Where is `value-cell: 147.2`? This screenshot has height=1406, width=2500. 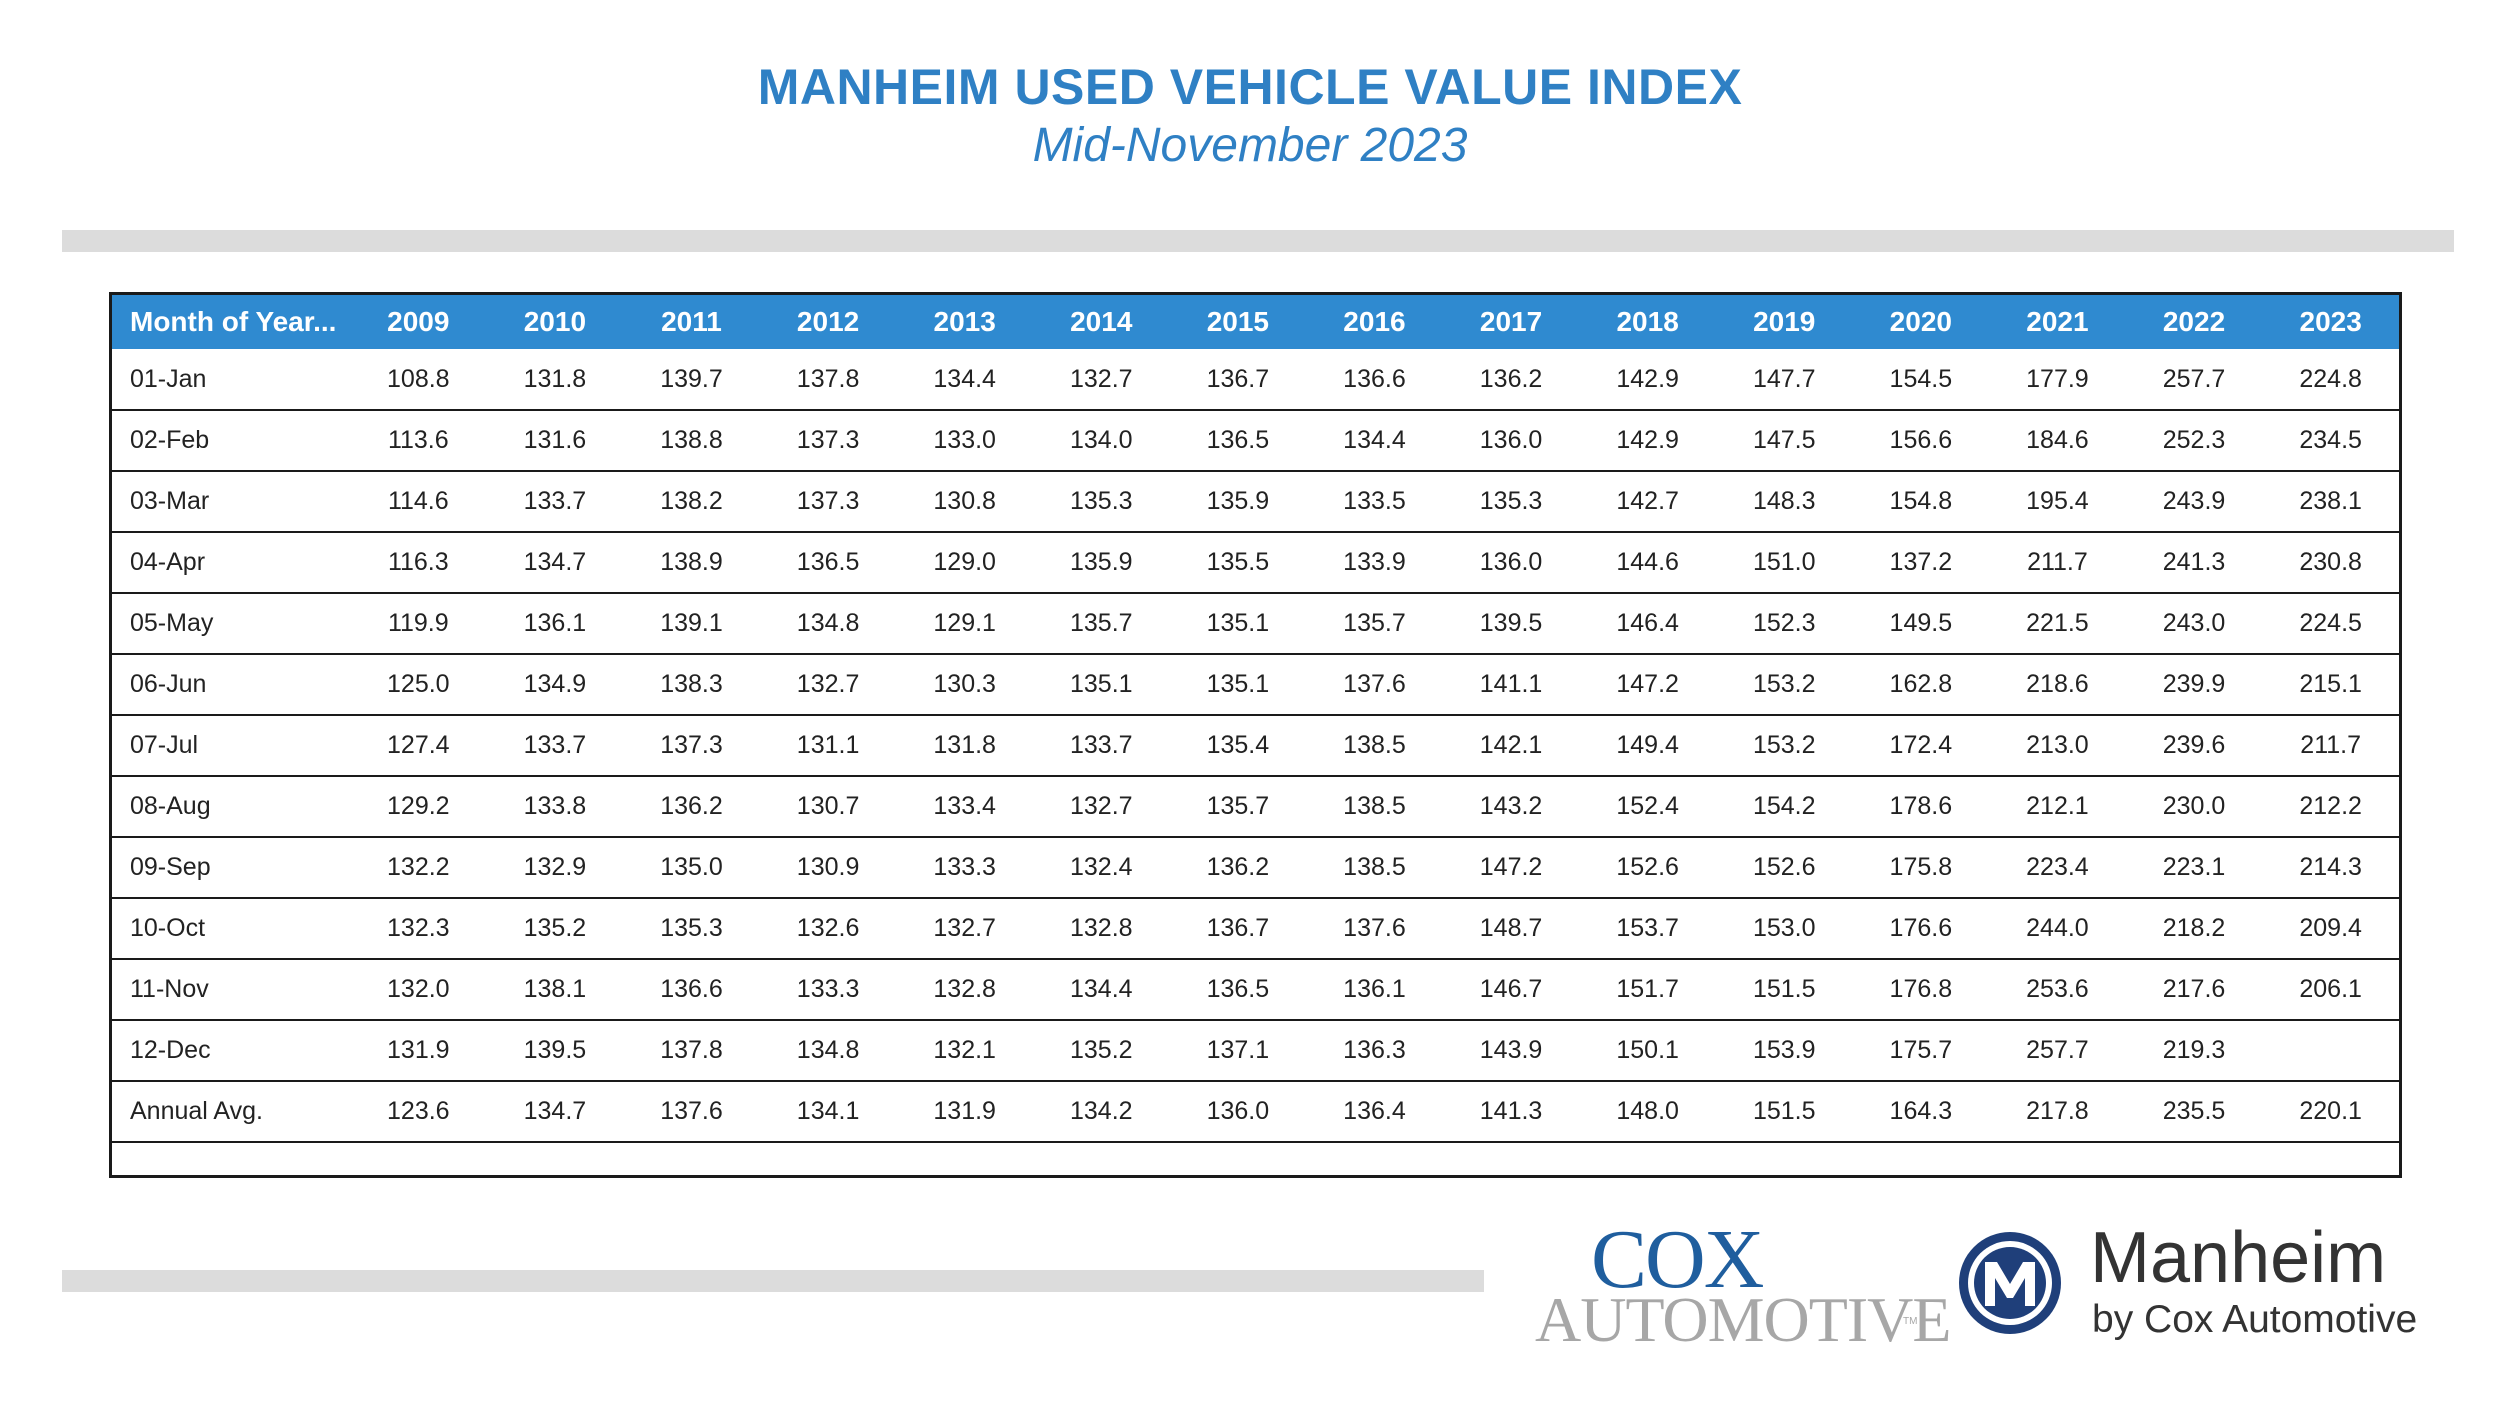
value-cell: 147.2 is located at coordinates (1511, 867).